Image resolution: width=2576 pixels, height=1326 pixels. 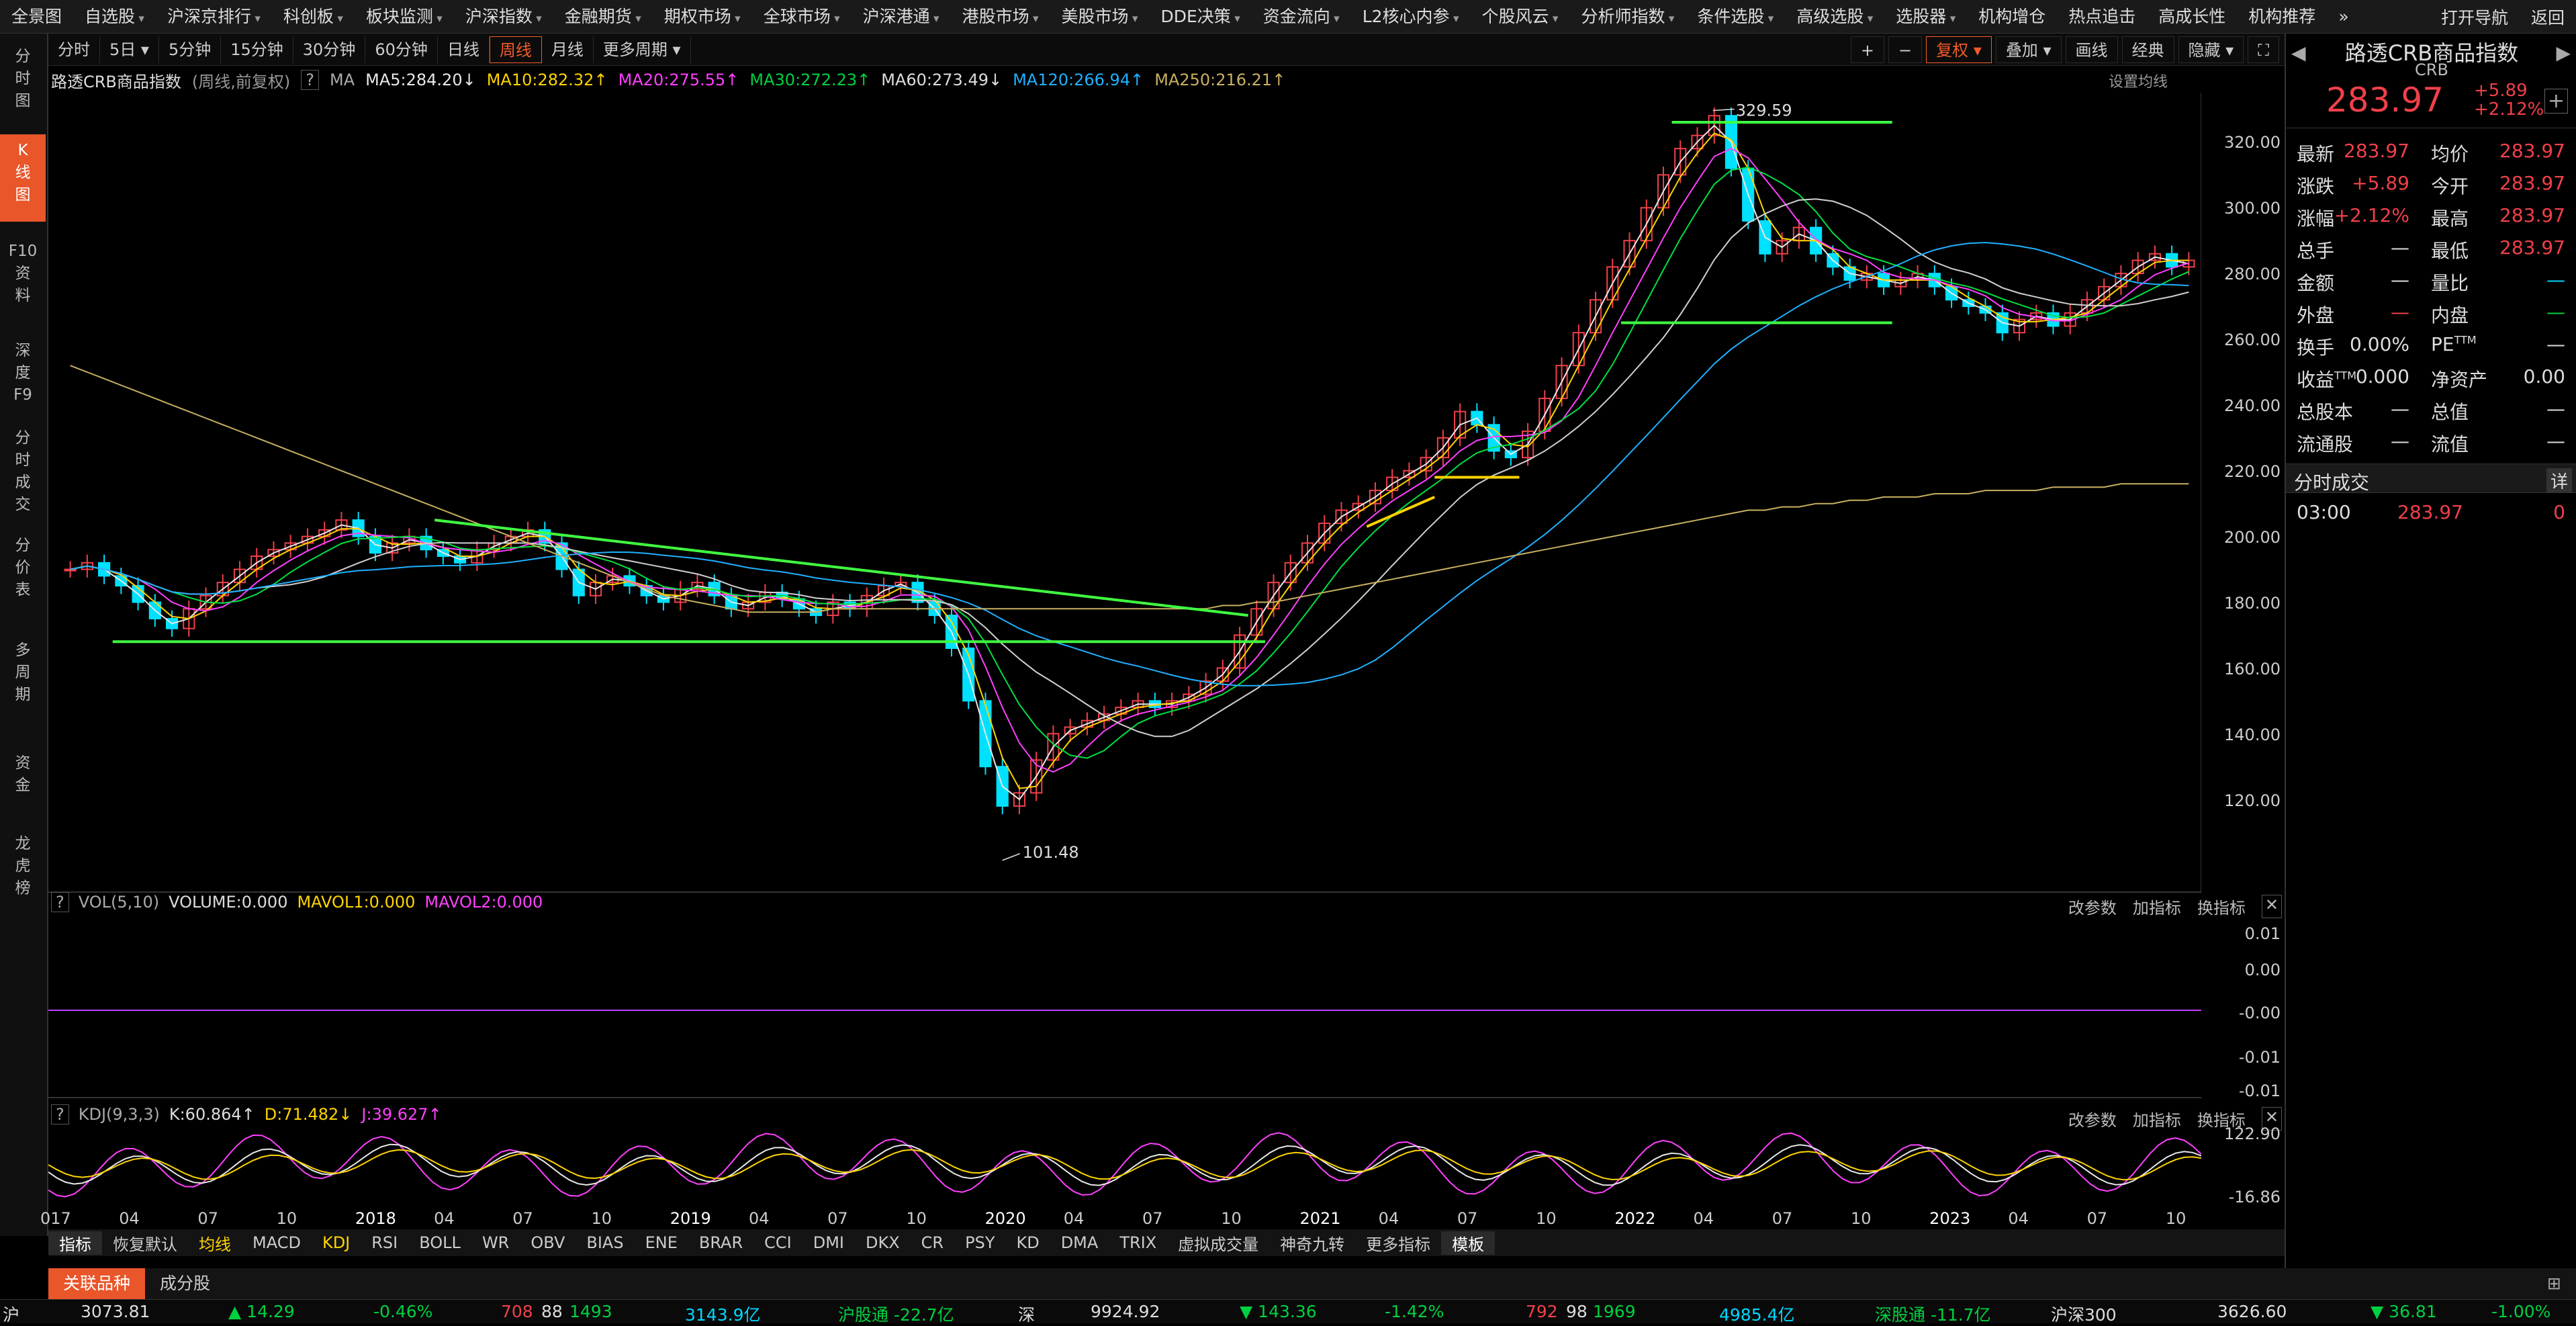 I want to click on indicator-tab: KD, so click(x=1028, y=1242).